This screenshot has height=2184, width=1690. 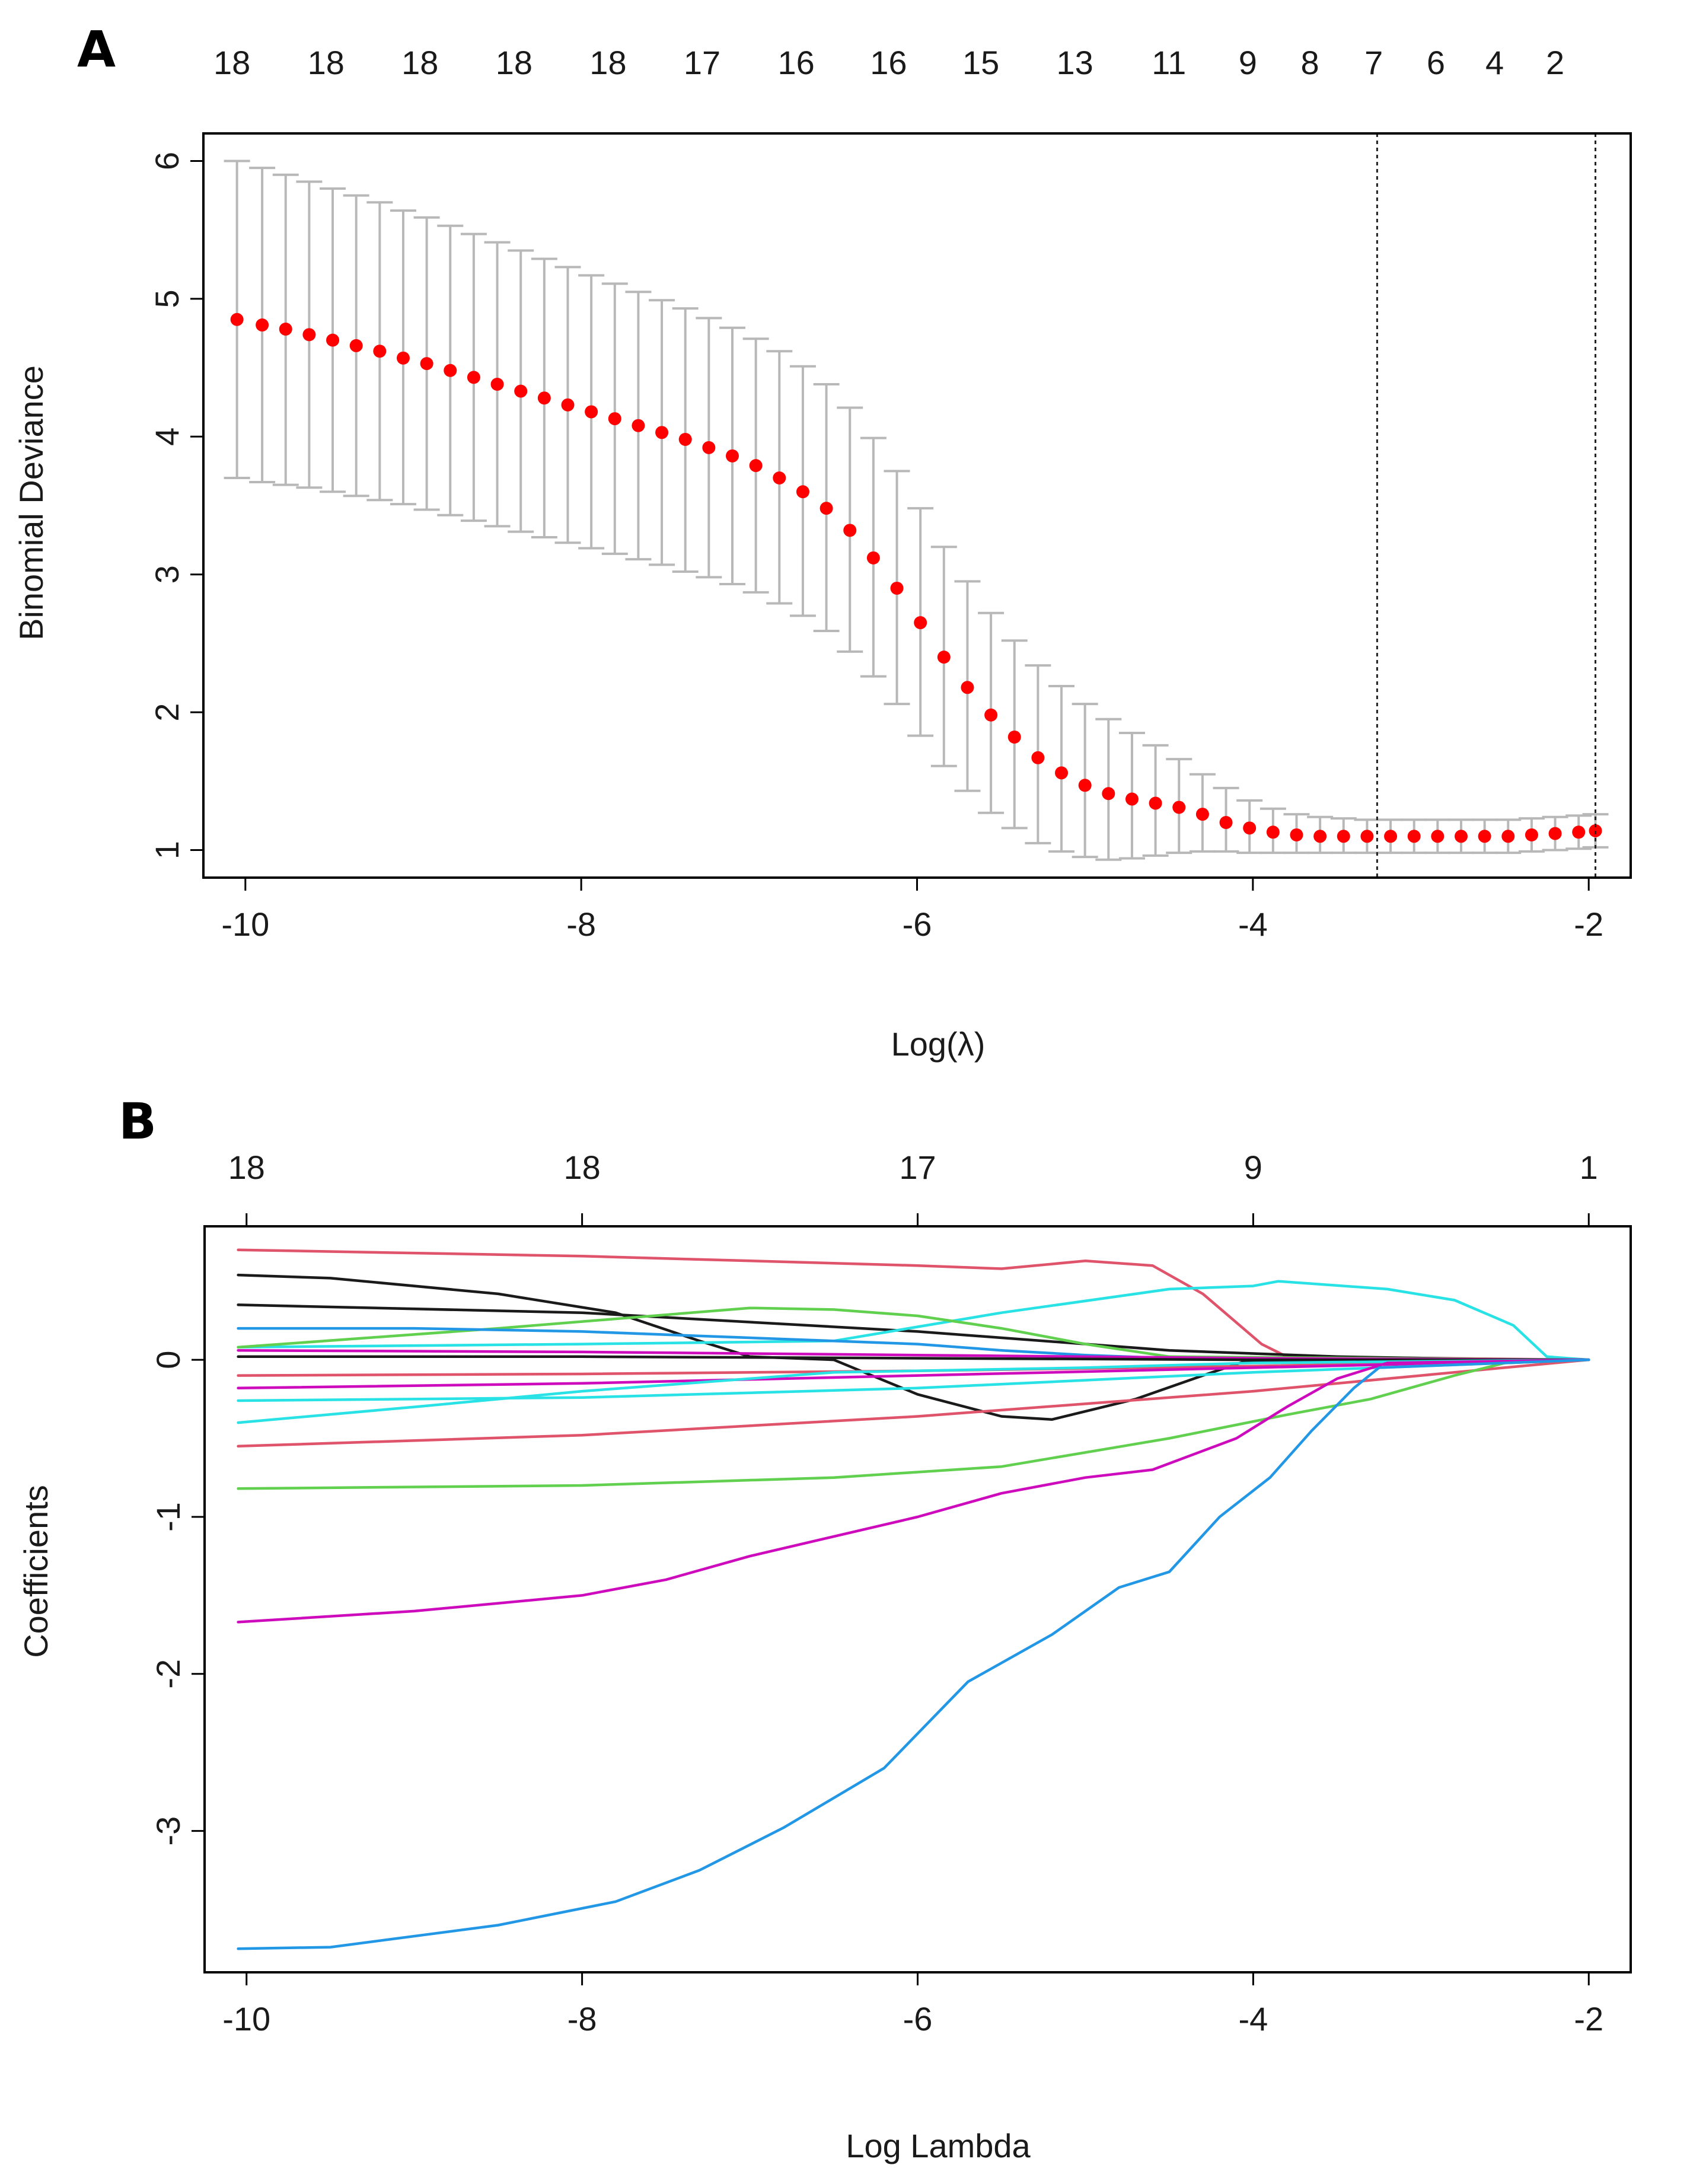 What do you see at coordinates (1588, 924) in the screenshot?
I see `a-x-tick-label: -2` at bounding box center [1588, 924].